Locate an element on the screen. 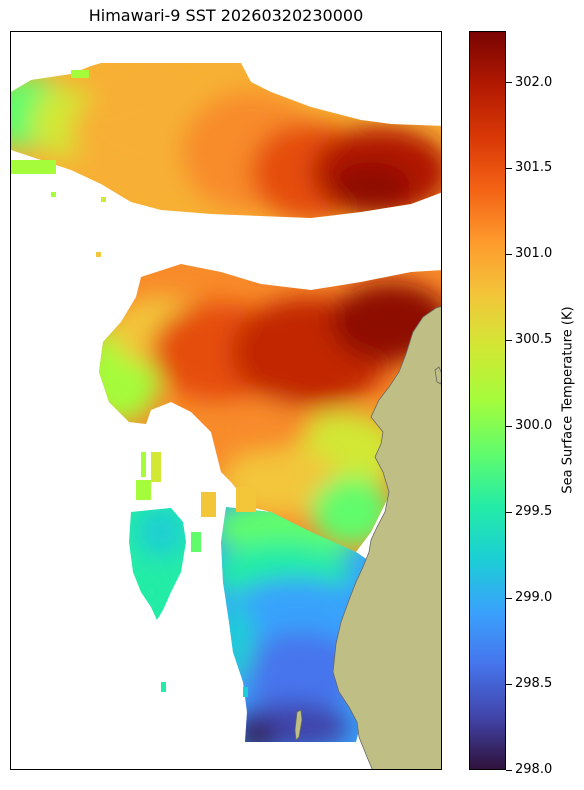 This screenshot has height=790, width=584. colorbar-tick-label: 298.5 is located at coordinates (534, 684).